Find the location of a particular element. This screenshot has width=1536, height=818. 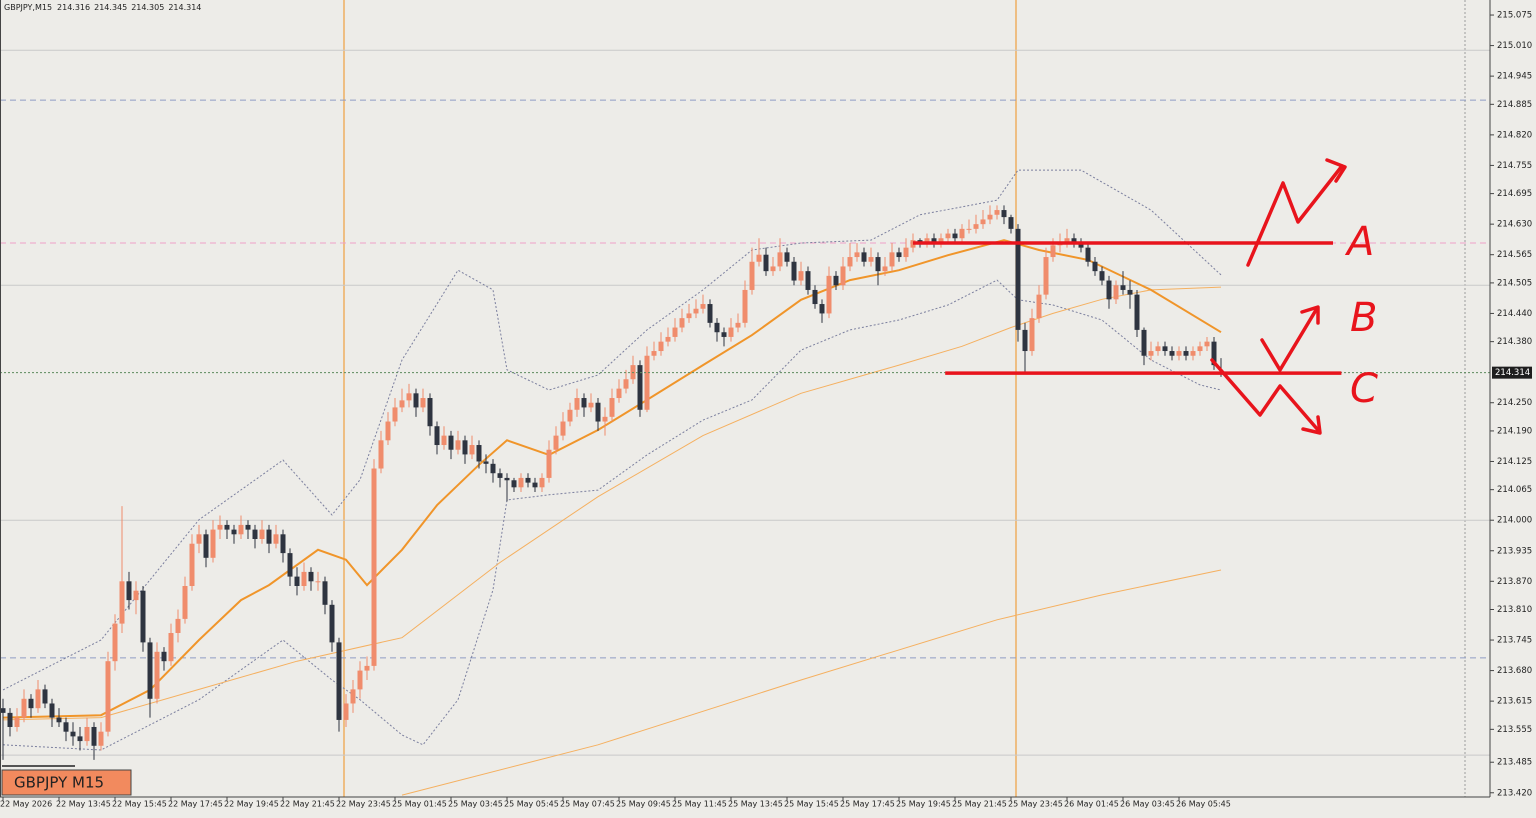

x-tick-label: 25 May 05:45 is located at coordinates (531, 804).